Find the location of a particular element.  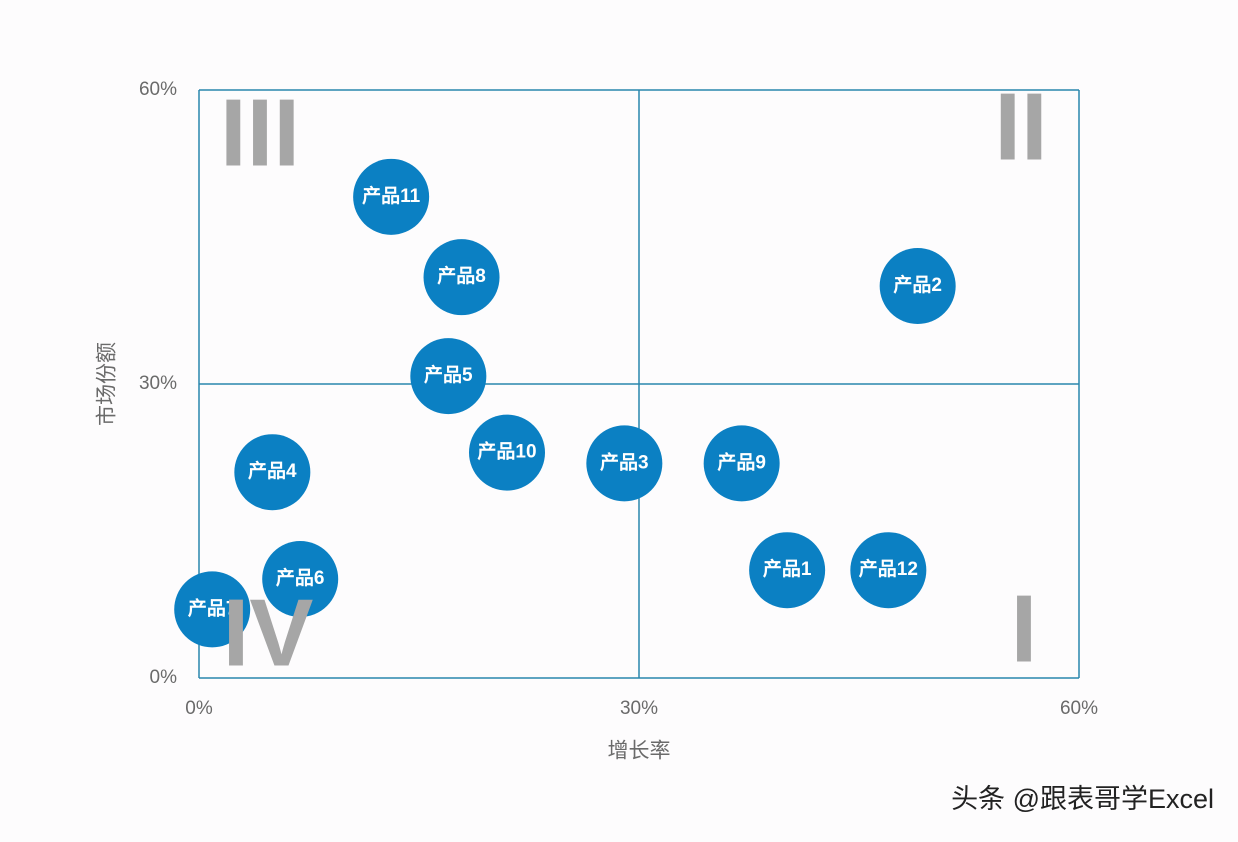

bubble-label: 产品5 is located at coordinates (448, 374).